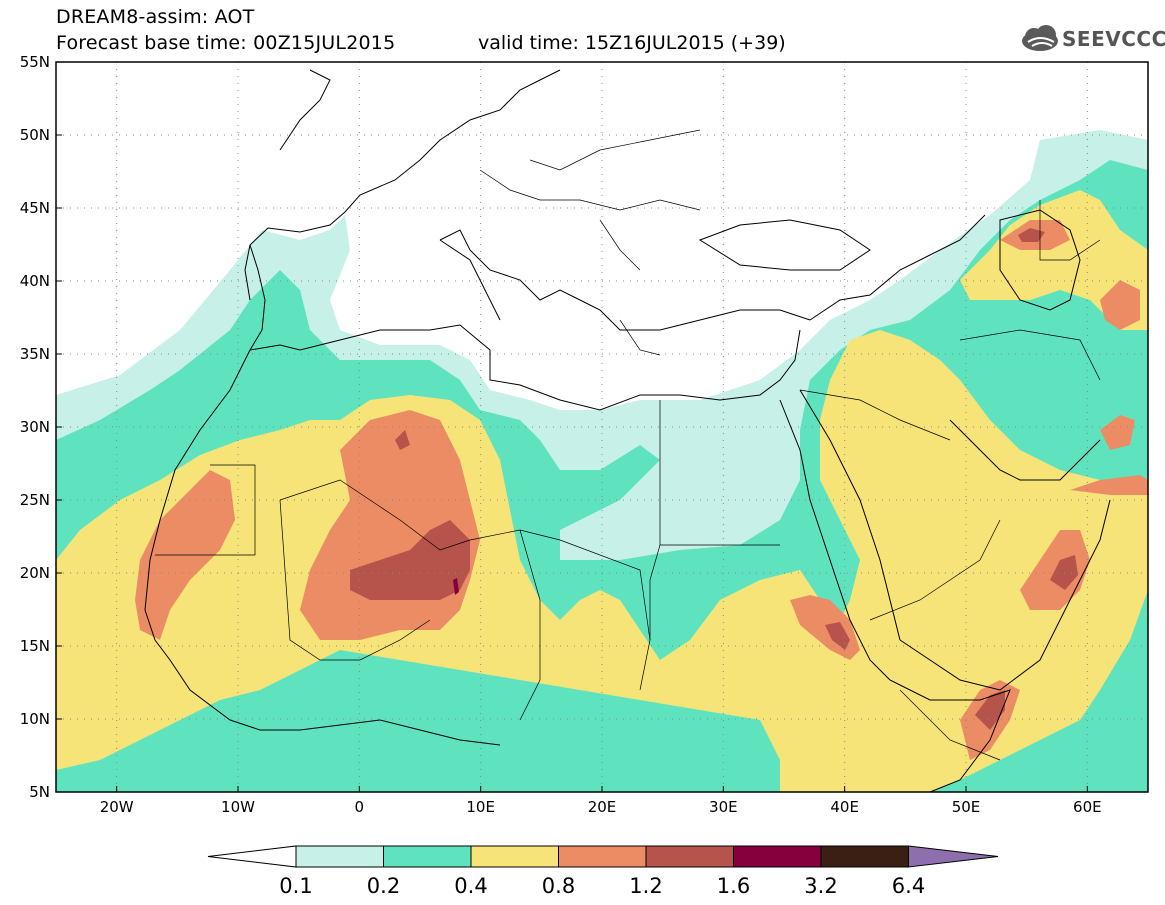 Image resolution: width=1165 pixels, height=905 pixels. I want to click on latitude-label: 20N, so click(35, 573).